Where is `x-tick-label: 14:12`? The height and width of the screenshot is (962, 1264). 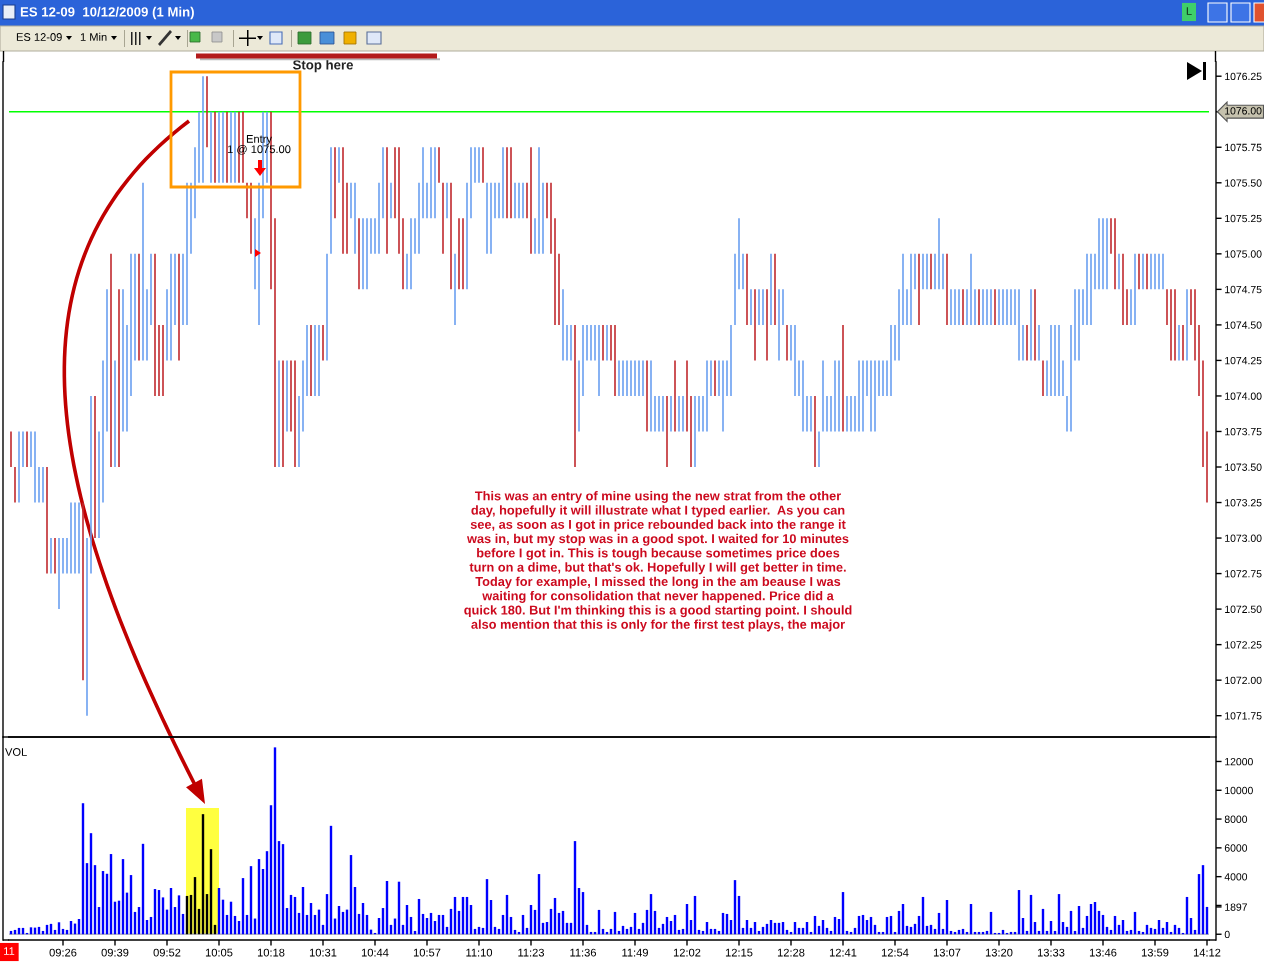 x-tick-label: 14:12 is located at coordinates (1207, 952).